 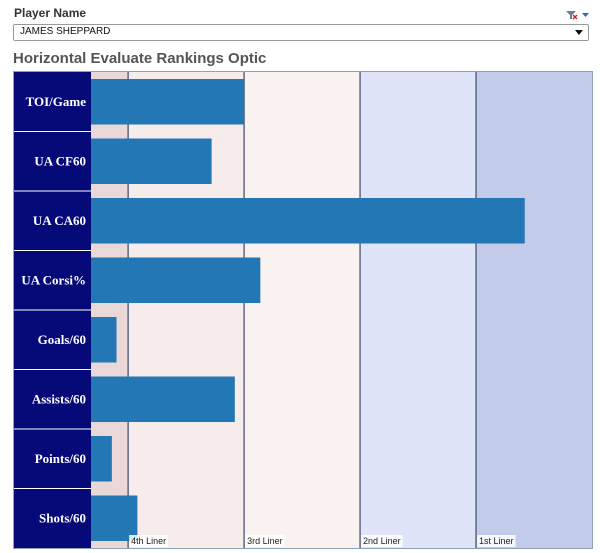 What do you see at coordinates (60, 160) in the screenshot?
I see `category-label: UA CF60` at bounding box center [60, 160].